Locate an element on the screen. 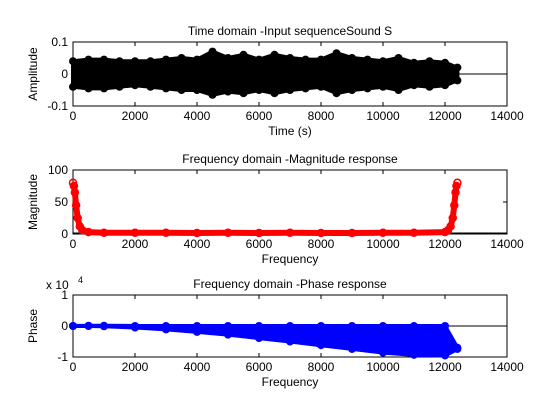 This screenshot has height=420, width=560. y-tick-label: 50 is located at coordinates (62, 202).